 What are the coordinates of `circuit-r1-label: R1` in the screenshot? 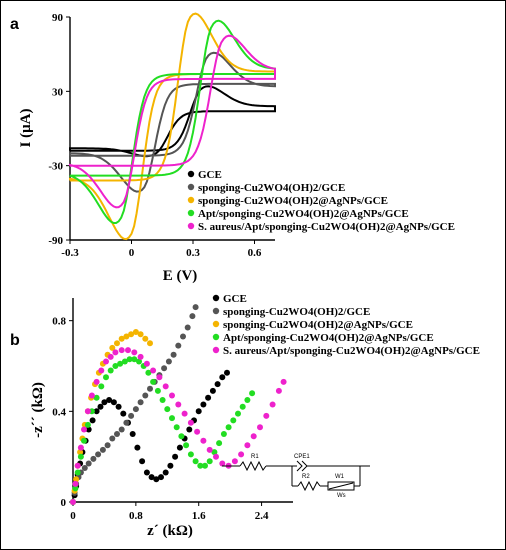 It's located at (255, 457).